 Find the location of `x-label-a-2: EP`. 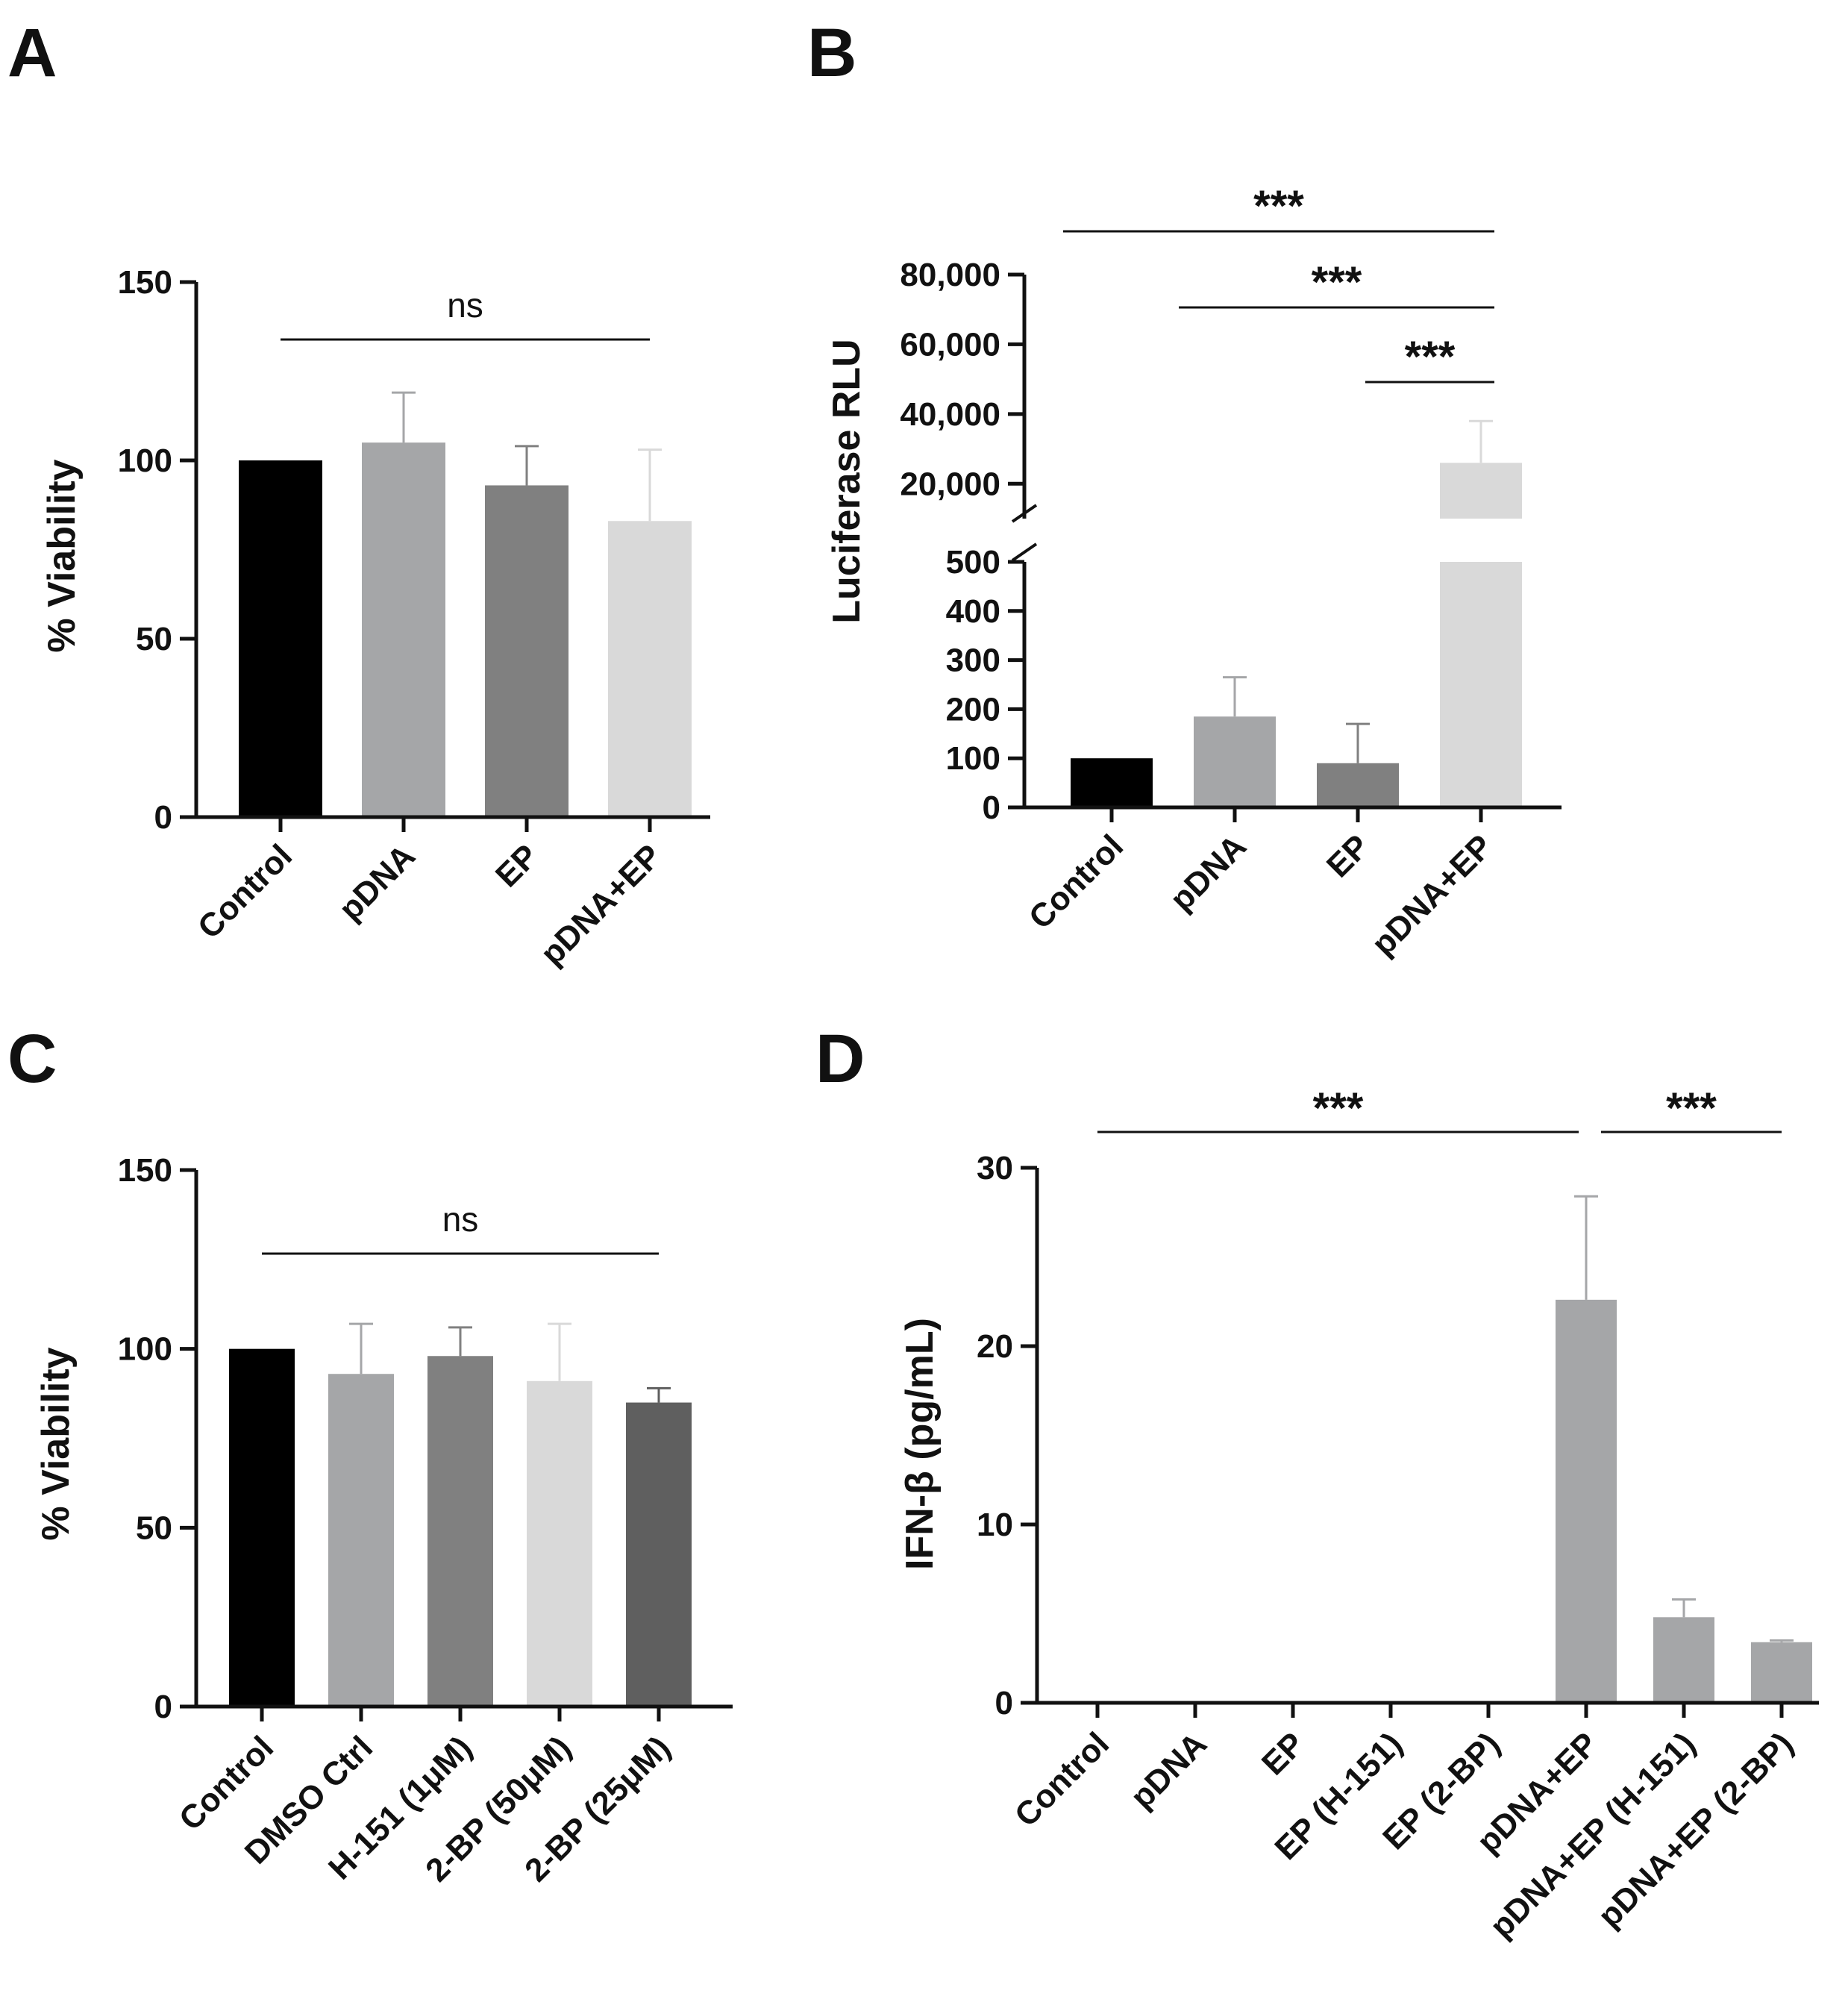

x-label-a-2: EP is located at coordinates (517, 865).